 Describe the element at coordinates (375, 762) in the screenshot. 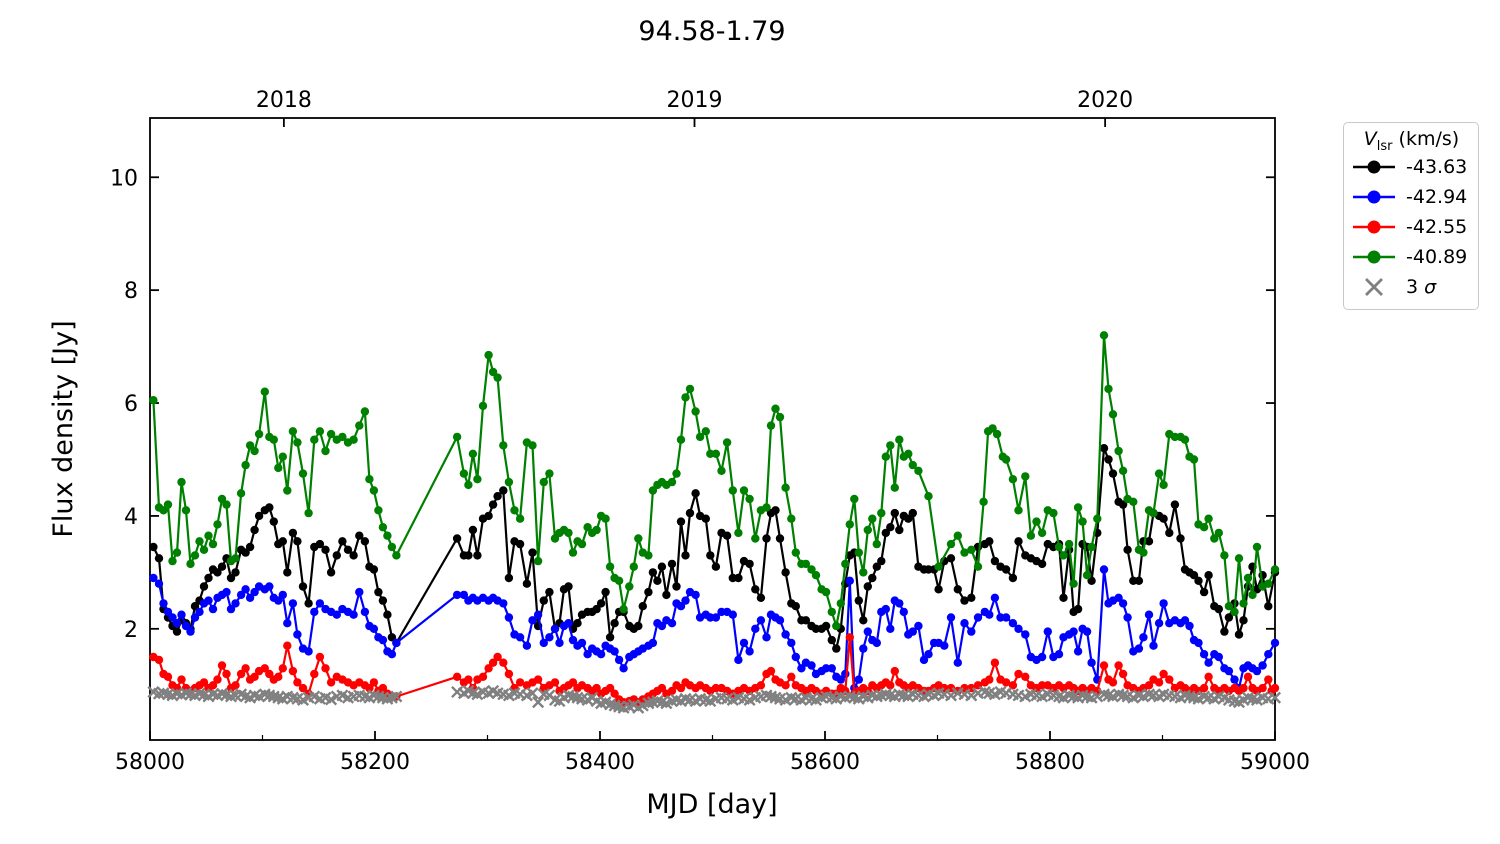

I see `x-tick-label: 58200` at that location.